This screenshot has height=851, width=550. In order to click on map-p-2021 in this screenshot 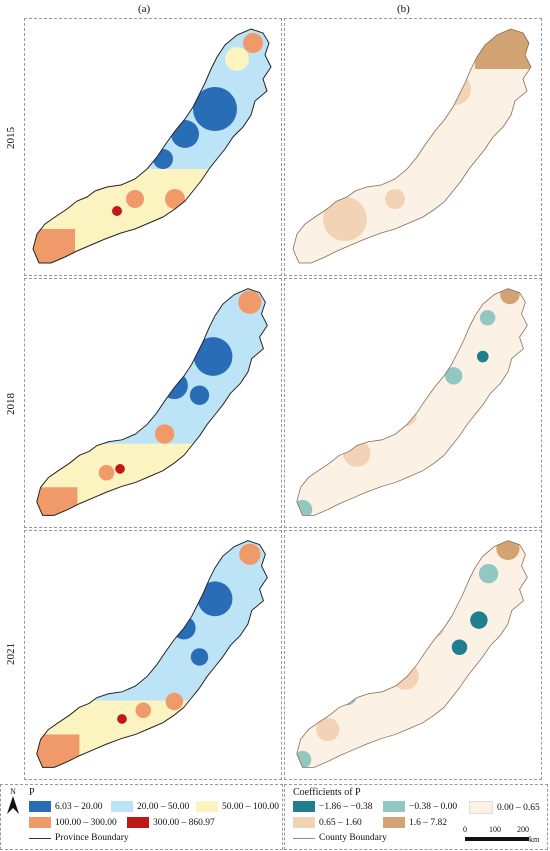, I will do `click(152, 654)`.